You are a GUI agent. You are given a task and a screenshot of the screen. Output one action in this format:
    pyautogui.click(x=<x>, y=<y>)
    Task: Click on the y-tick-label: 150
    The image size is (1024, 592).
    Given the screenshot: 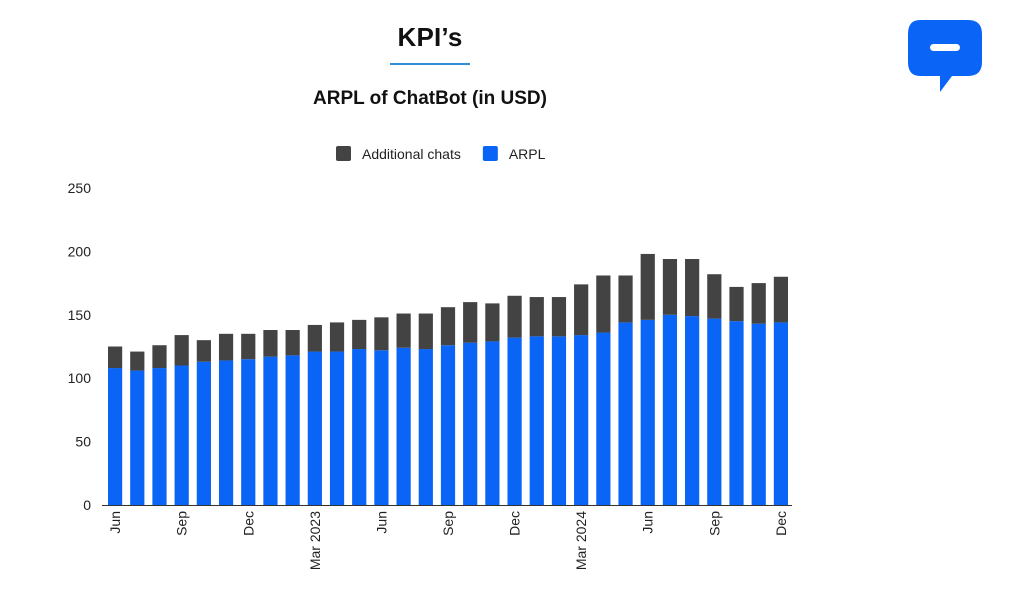 What is the action you would take?
    pyautogui.click(x=80, y=315)
    